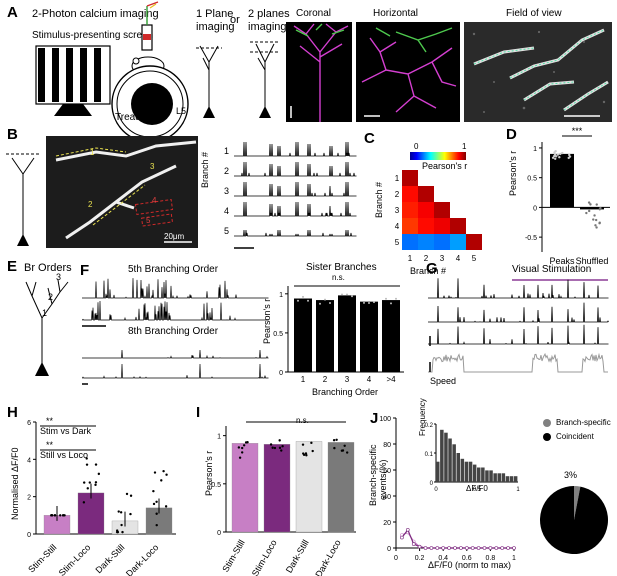 The width and height of the screenshot is (617, 576). What do you see at coordinates (59, 277) in the screenshot?
I see `e-order-3: 3` at bounding box center [59, 277].